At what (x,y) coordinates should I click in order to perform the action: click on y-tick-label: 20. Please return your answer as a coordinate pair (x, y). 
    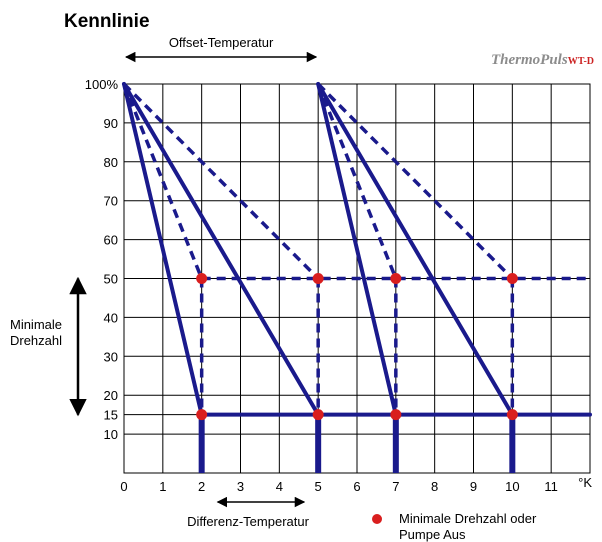
    Looking at the image, I should click on (111, 395).